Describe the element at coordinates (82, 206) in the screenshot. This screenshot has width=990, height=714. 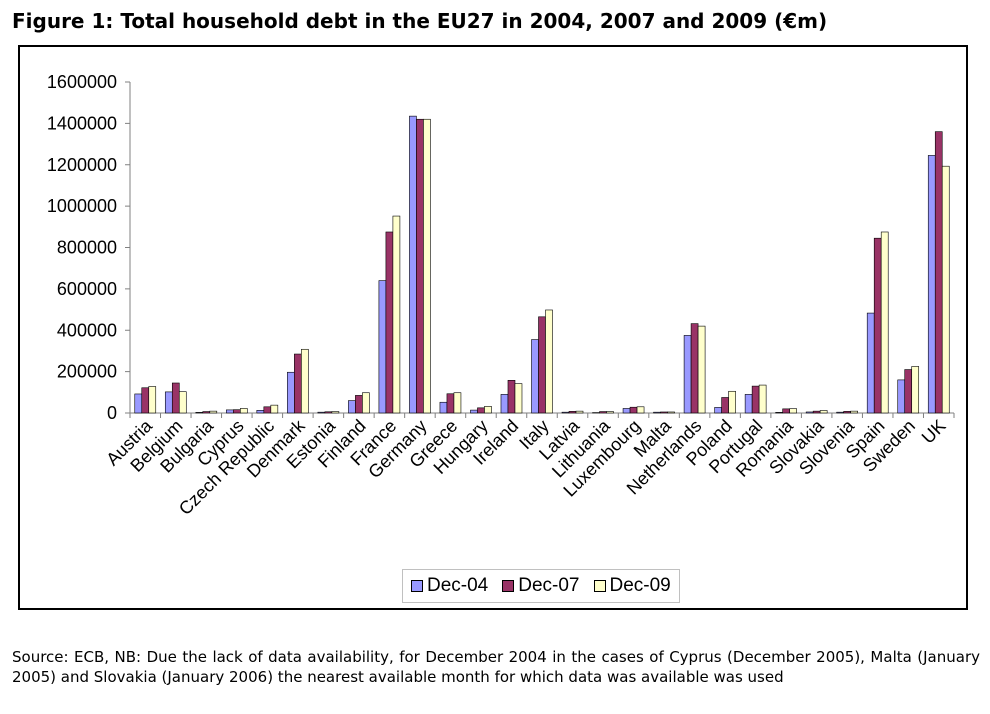
I see `y-tick-label: 1000000` at that location.